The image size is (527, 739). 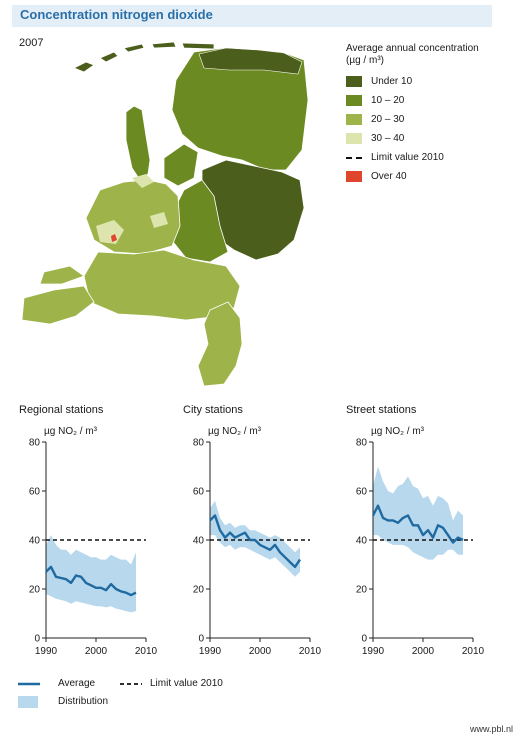 What do you see at coordinates (392, 81) in the screenshot?
I see `legend-label: Under 10` at bounding box center [392, 81].